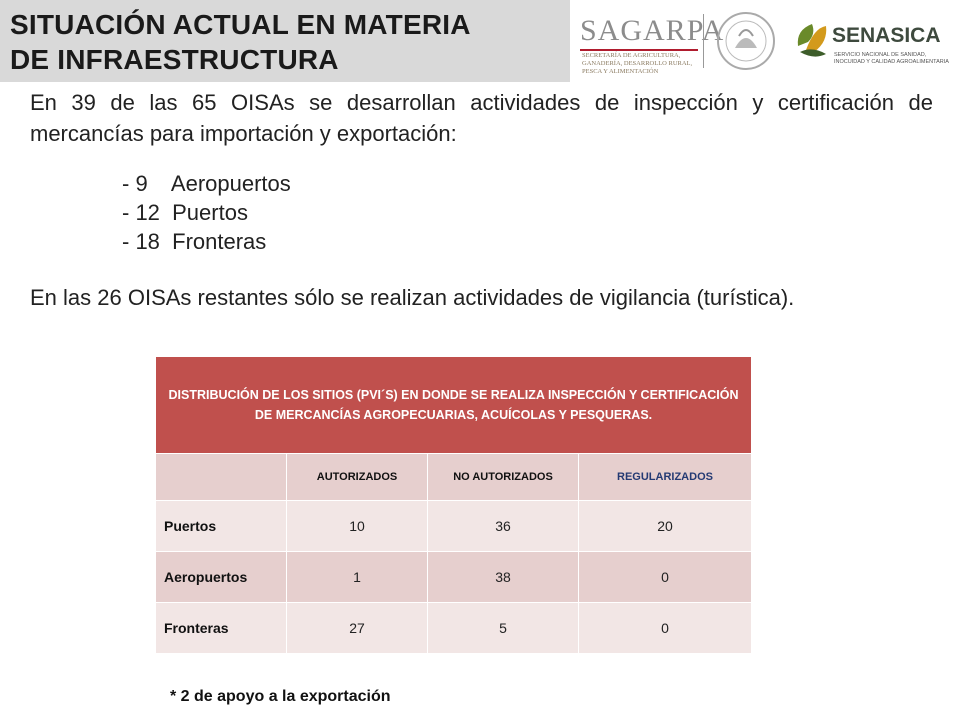  What do you see at coordinates (620, 71) in the screenshot?
I see `sagarpa-sub-line: PESCA Y ALIMENTACIÓN` at bounding box center [620, 71].